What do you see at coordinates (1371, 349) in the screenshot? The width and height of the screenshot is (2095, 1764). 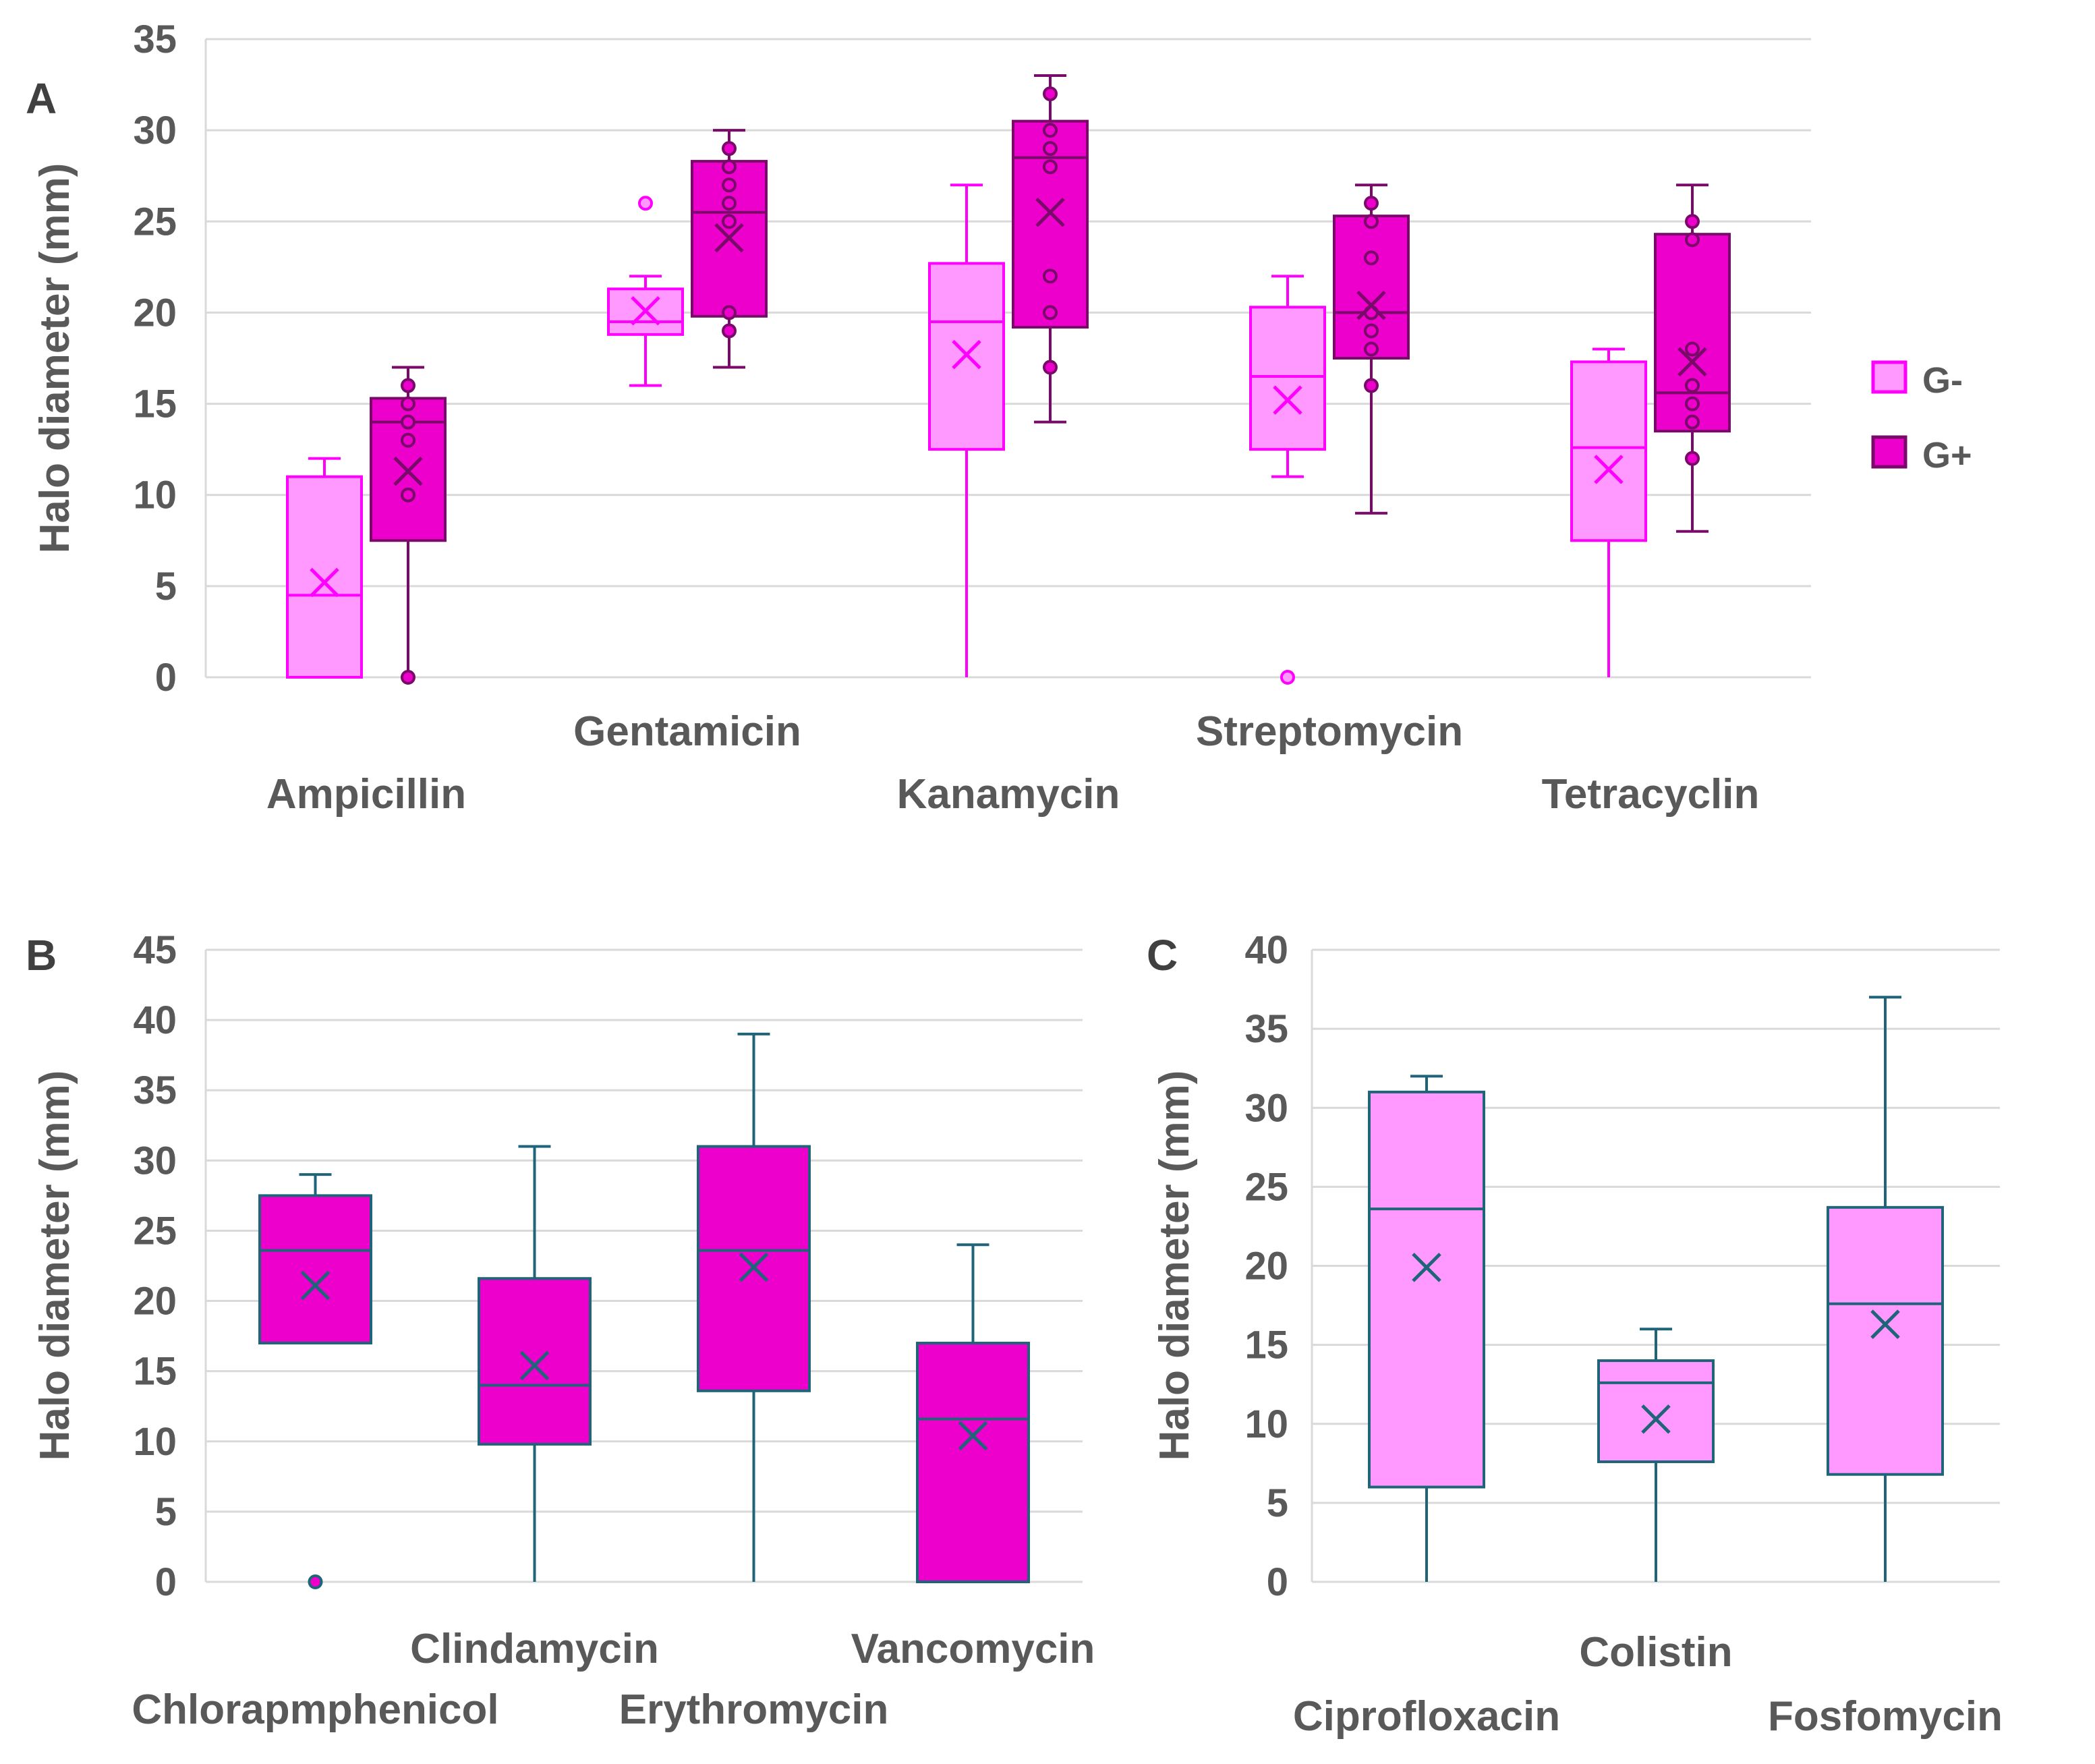 I see `box-streptomycin-g-plus` at bounding box center [1371, 349].